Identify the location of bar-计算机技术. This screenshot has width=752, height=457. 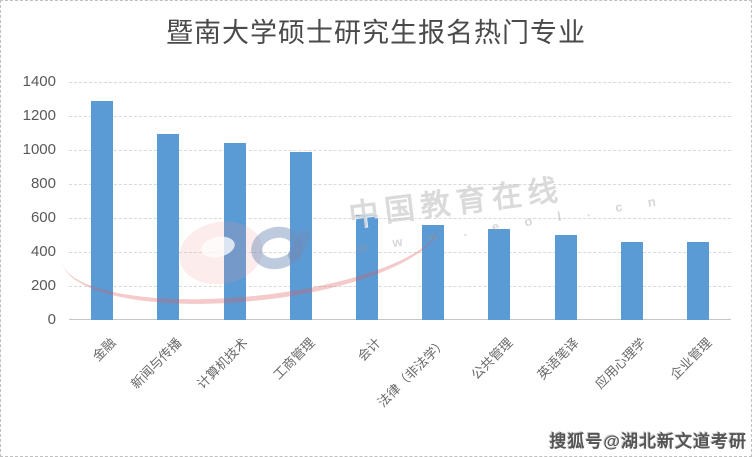
(234, 231).